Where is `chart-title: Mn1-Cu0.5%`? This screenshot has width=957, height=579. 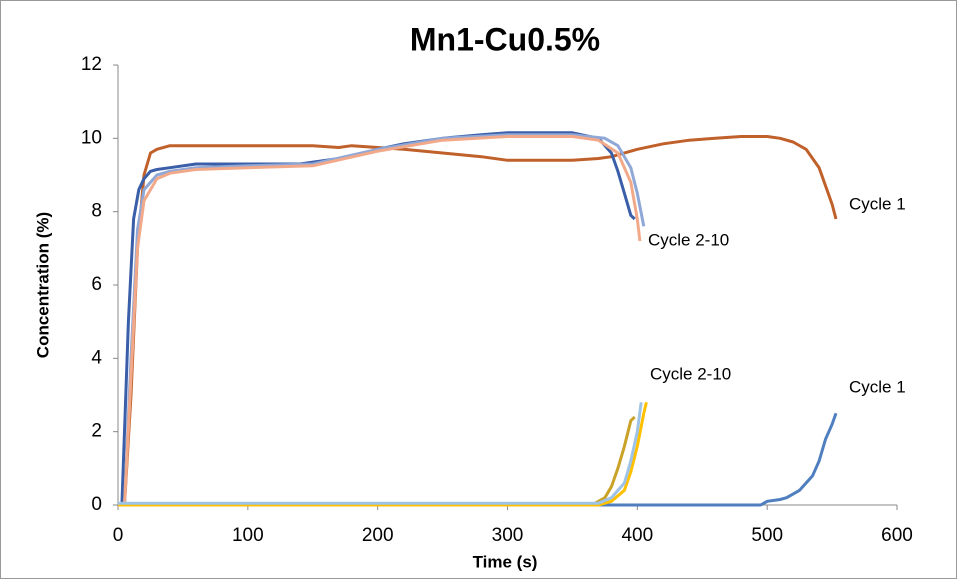
chart-title: Mn1-Cu0.5% is located at coordinates (505, 39).